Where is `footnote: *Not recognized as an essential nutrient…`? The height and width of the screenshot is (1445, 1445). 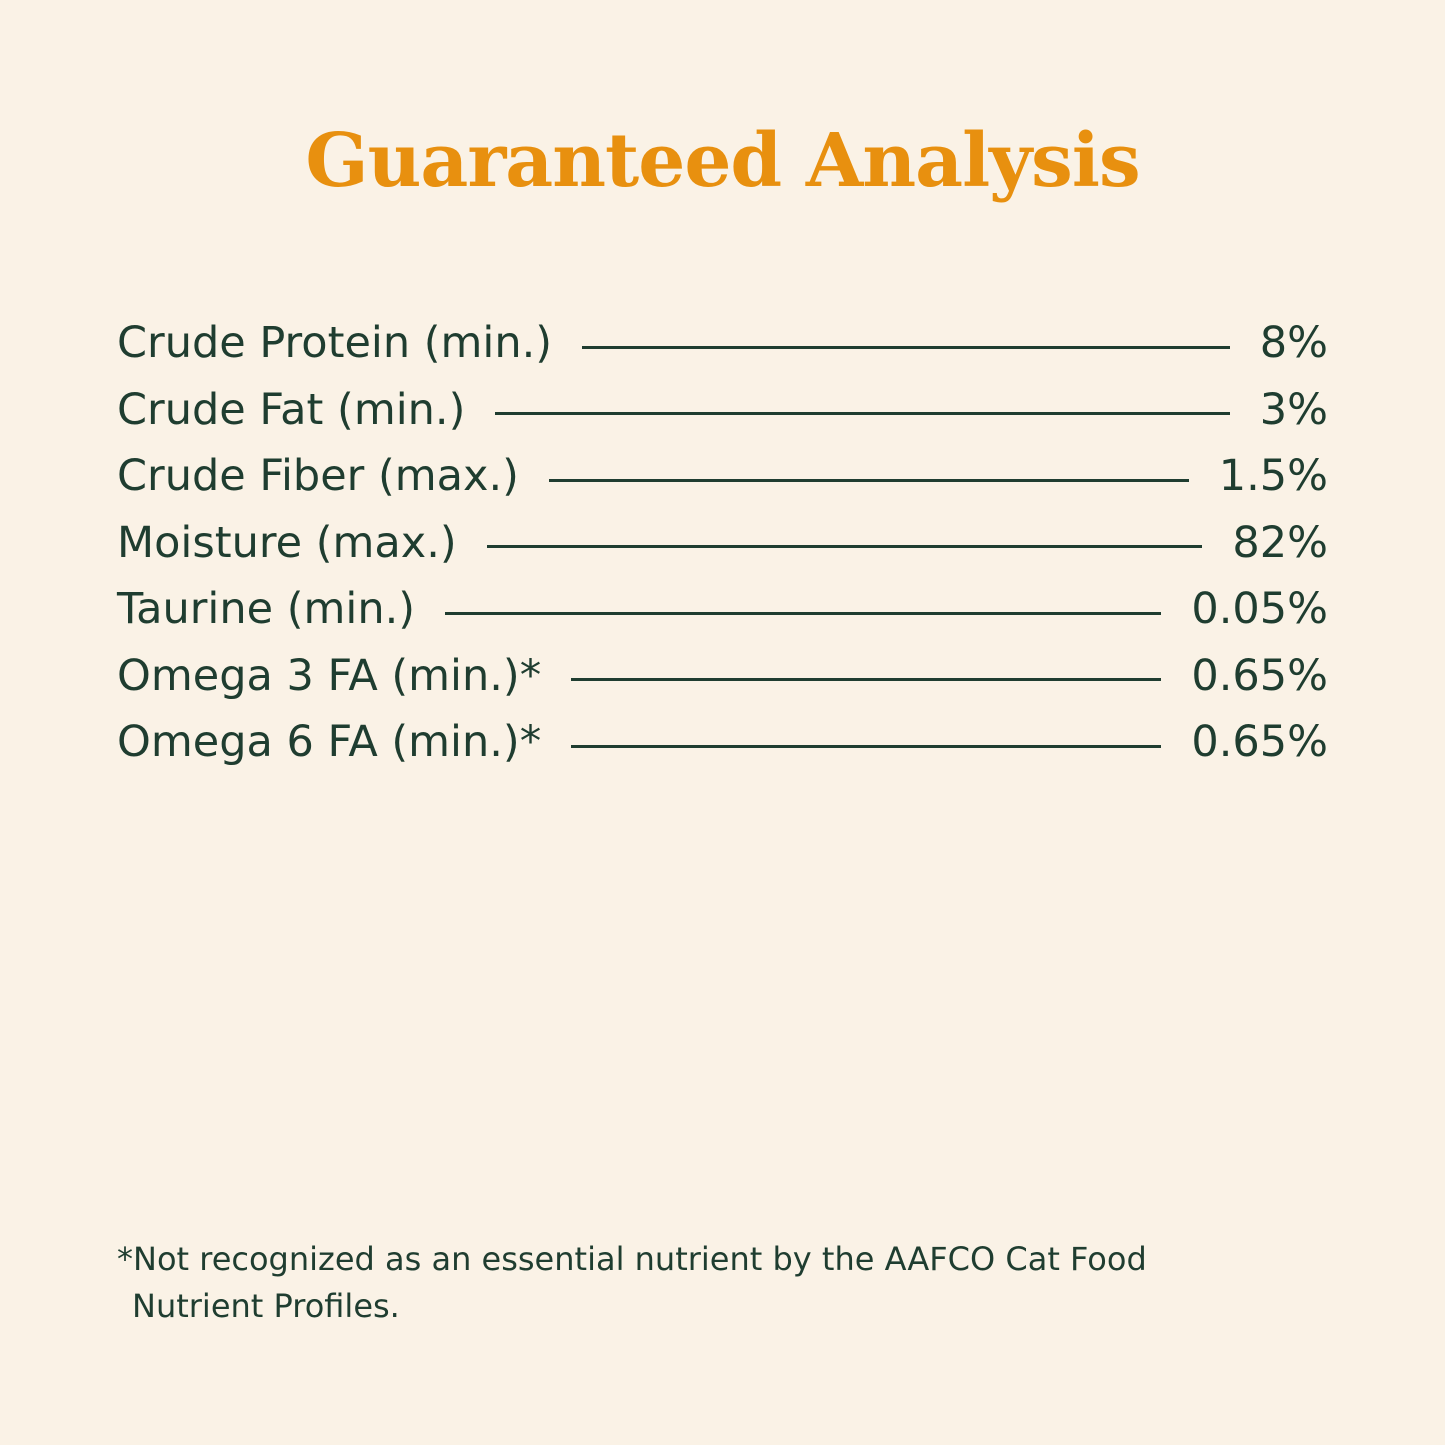 footnote: *Not recognized as an essential nutrient… is located at coordinates (632, 1282).